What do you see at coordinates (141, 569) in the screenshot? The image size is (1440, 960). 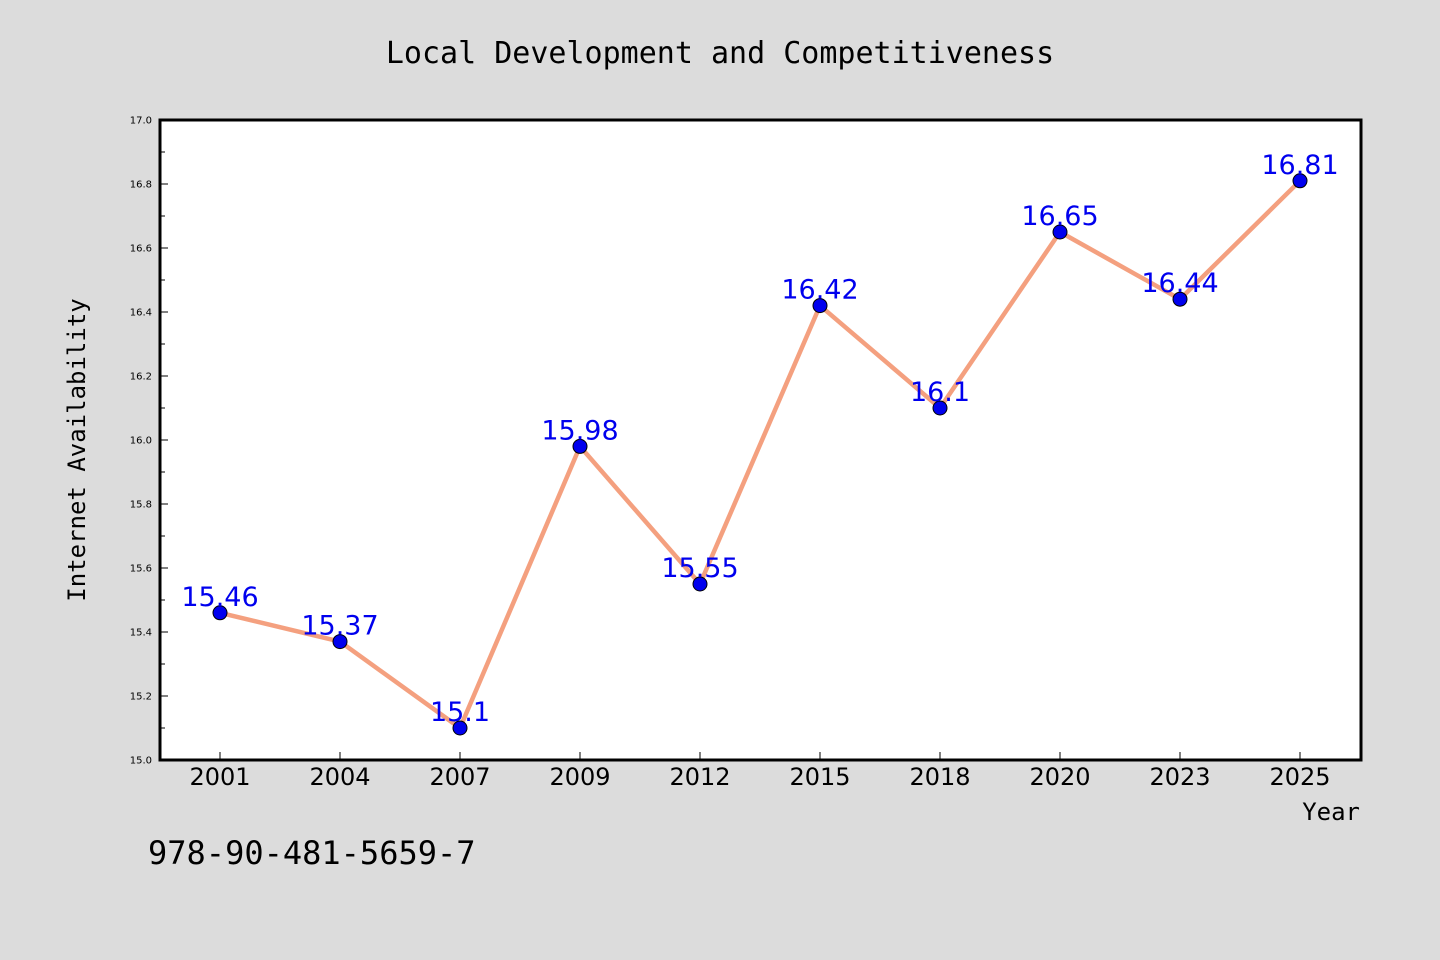 I see `y-tick-label: 15.6` at bounding box center [141, 569].